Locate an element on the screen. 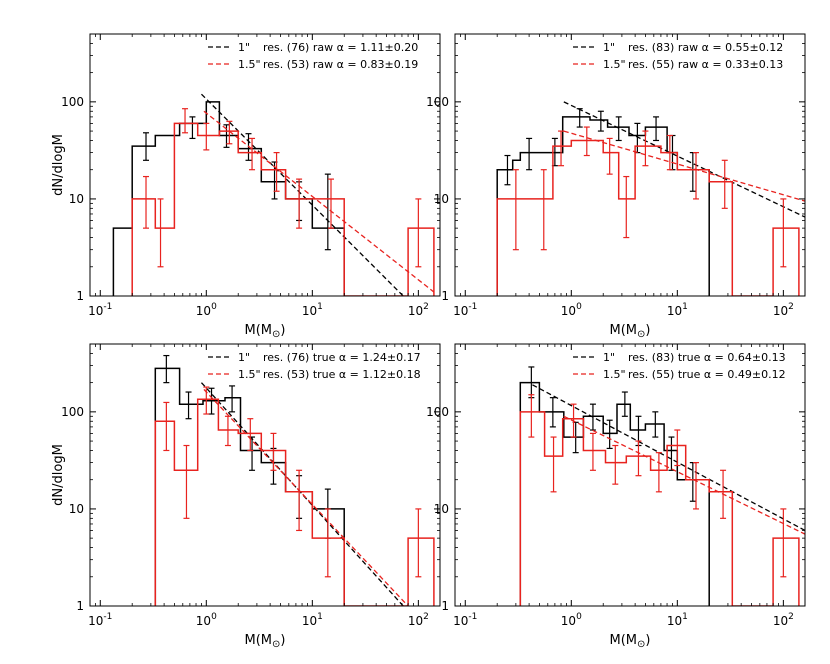 The height and width of the screenshot is (664, 830). legend-label: res. (55) raw α = 0.33±0.13 is located at coordinates (705, 64).